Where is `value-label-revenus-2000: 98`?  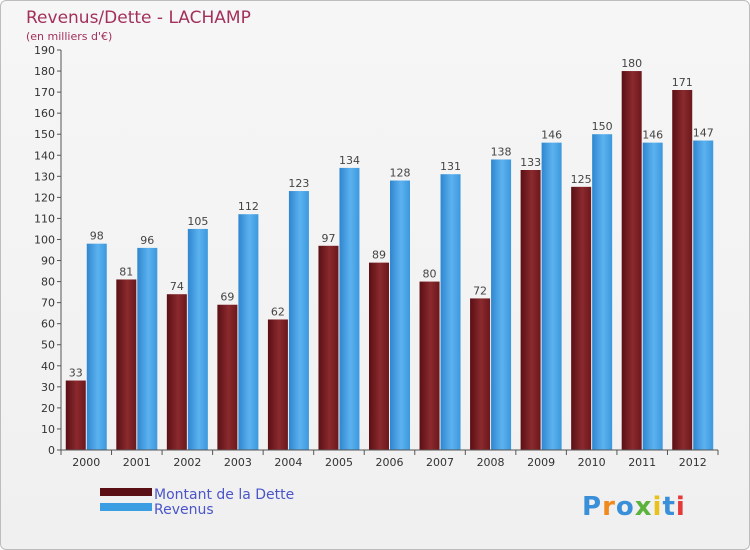
value-label-revenus-2000: 98 is located at coordinates (97, 236).